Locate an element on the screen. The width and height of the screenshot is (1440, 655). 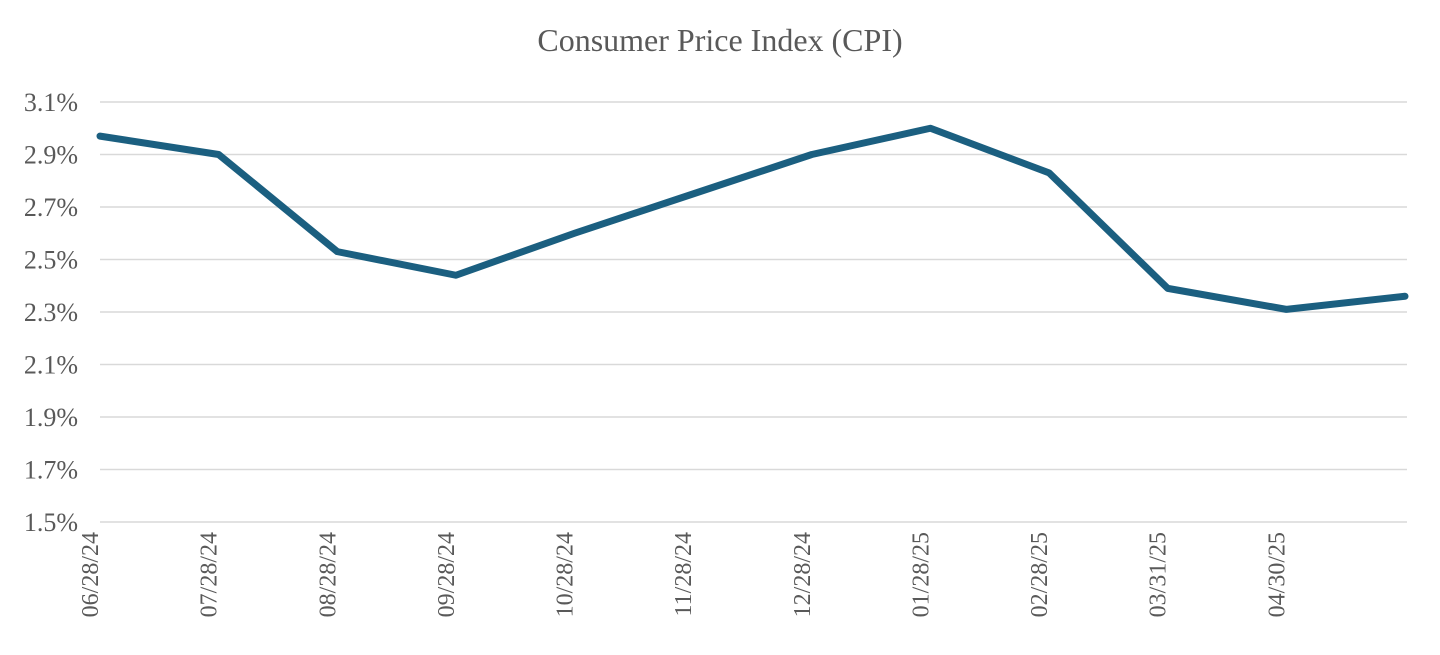
y-tick-label: 2.7% is located at coordinates (51, 207).